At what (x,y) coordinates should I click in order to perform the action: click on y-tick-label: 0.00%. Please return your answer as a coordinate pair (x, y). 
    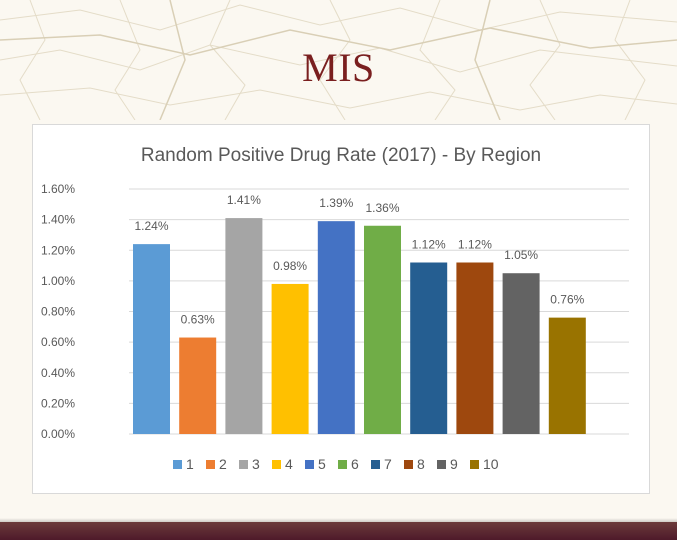
    Looking at the image, I should click on (58, 434).